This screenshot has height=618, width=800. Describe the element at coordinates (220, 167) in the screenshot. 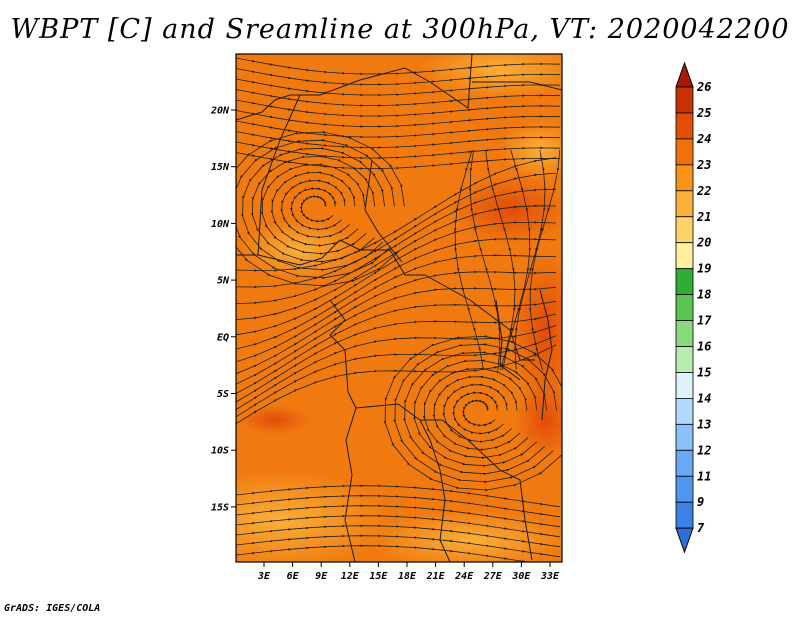

I see `lat-tick-label: 15N` at that location.